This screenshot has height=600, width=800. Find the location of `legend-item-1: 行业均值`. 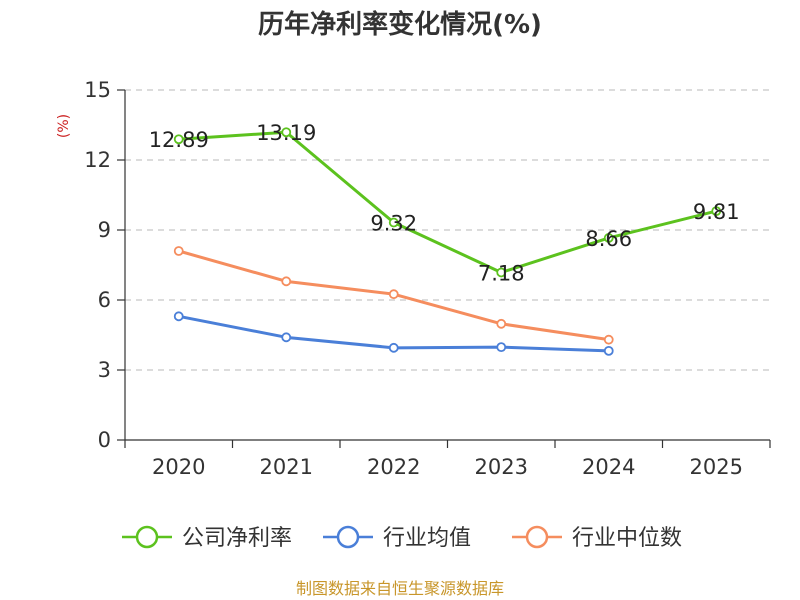

legend-item-1: 行业均值 is located at coordinates (397, 538).